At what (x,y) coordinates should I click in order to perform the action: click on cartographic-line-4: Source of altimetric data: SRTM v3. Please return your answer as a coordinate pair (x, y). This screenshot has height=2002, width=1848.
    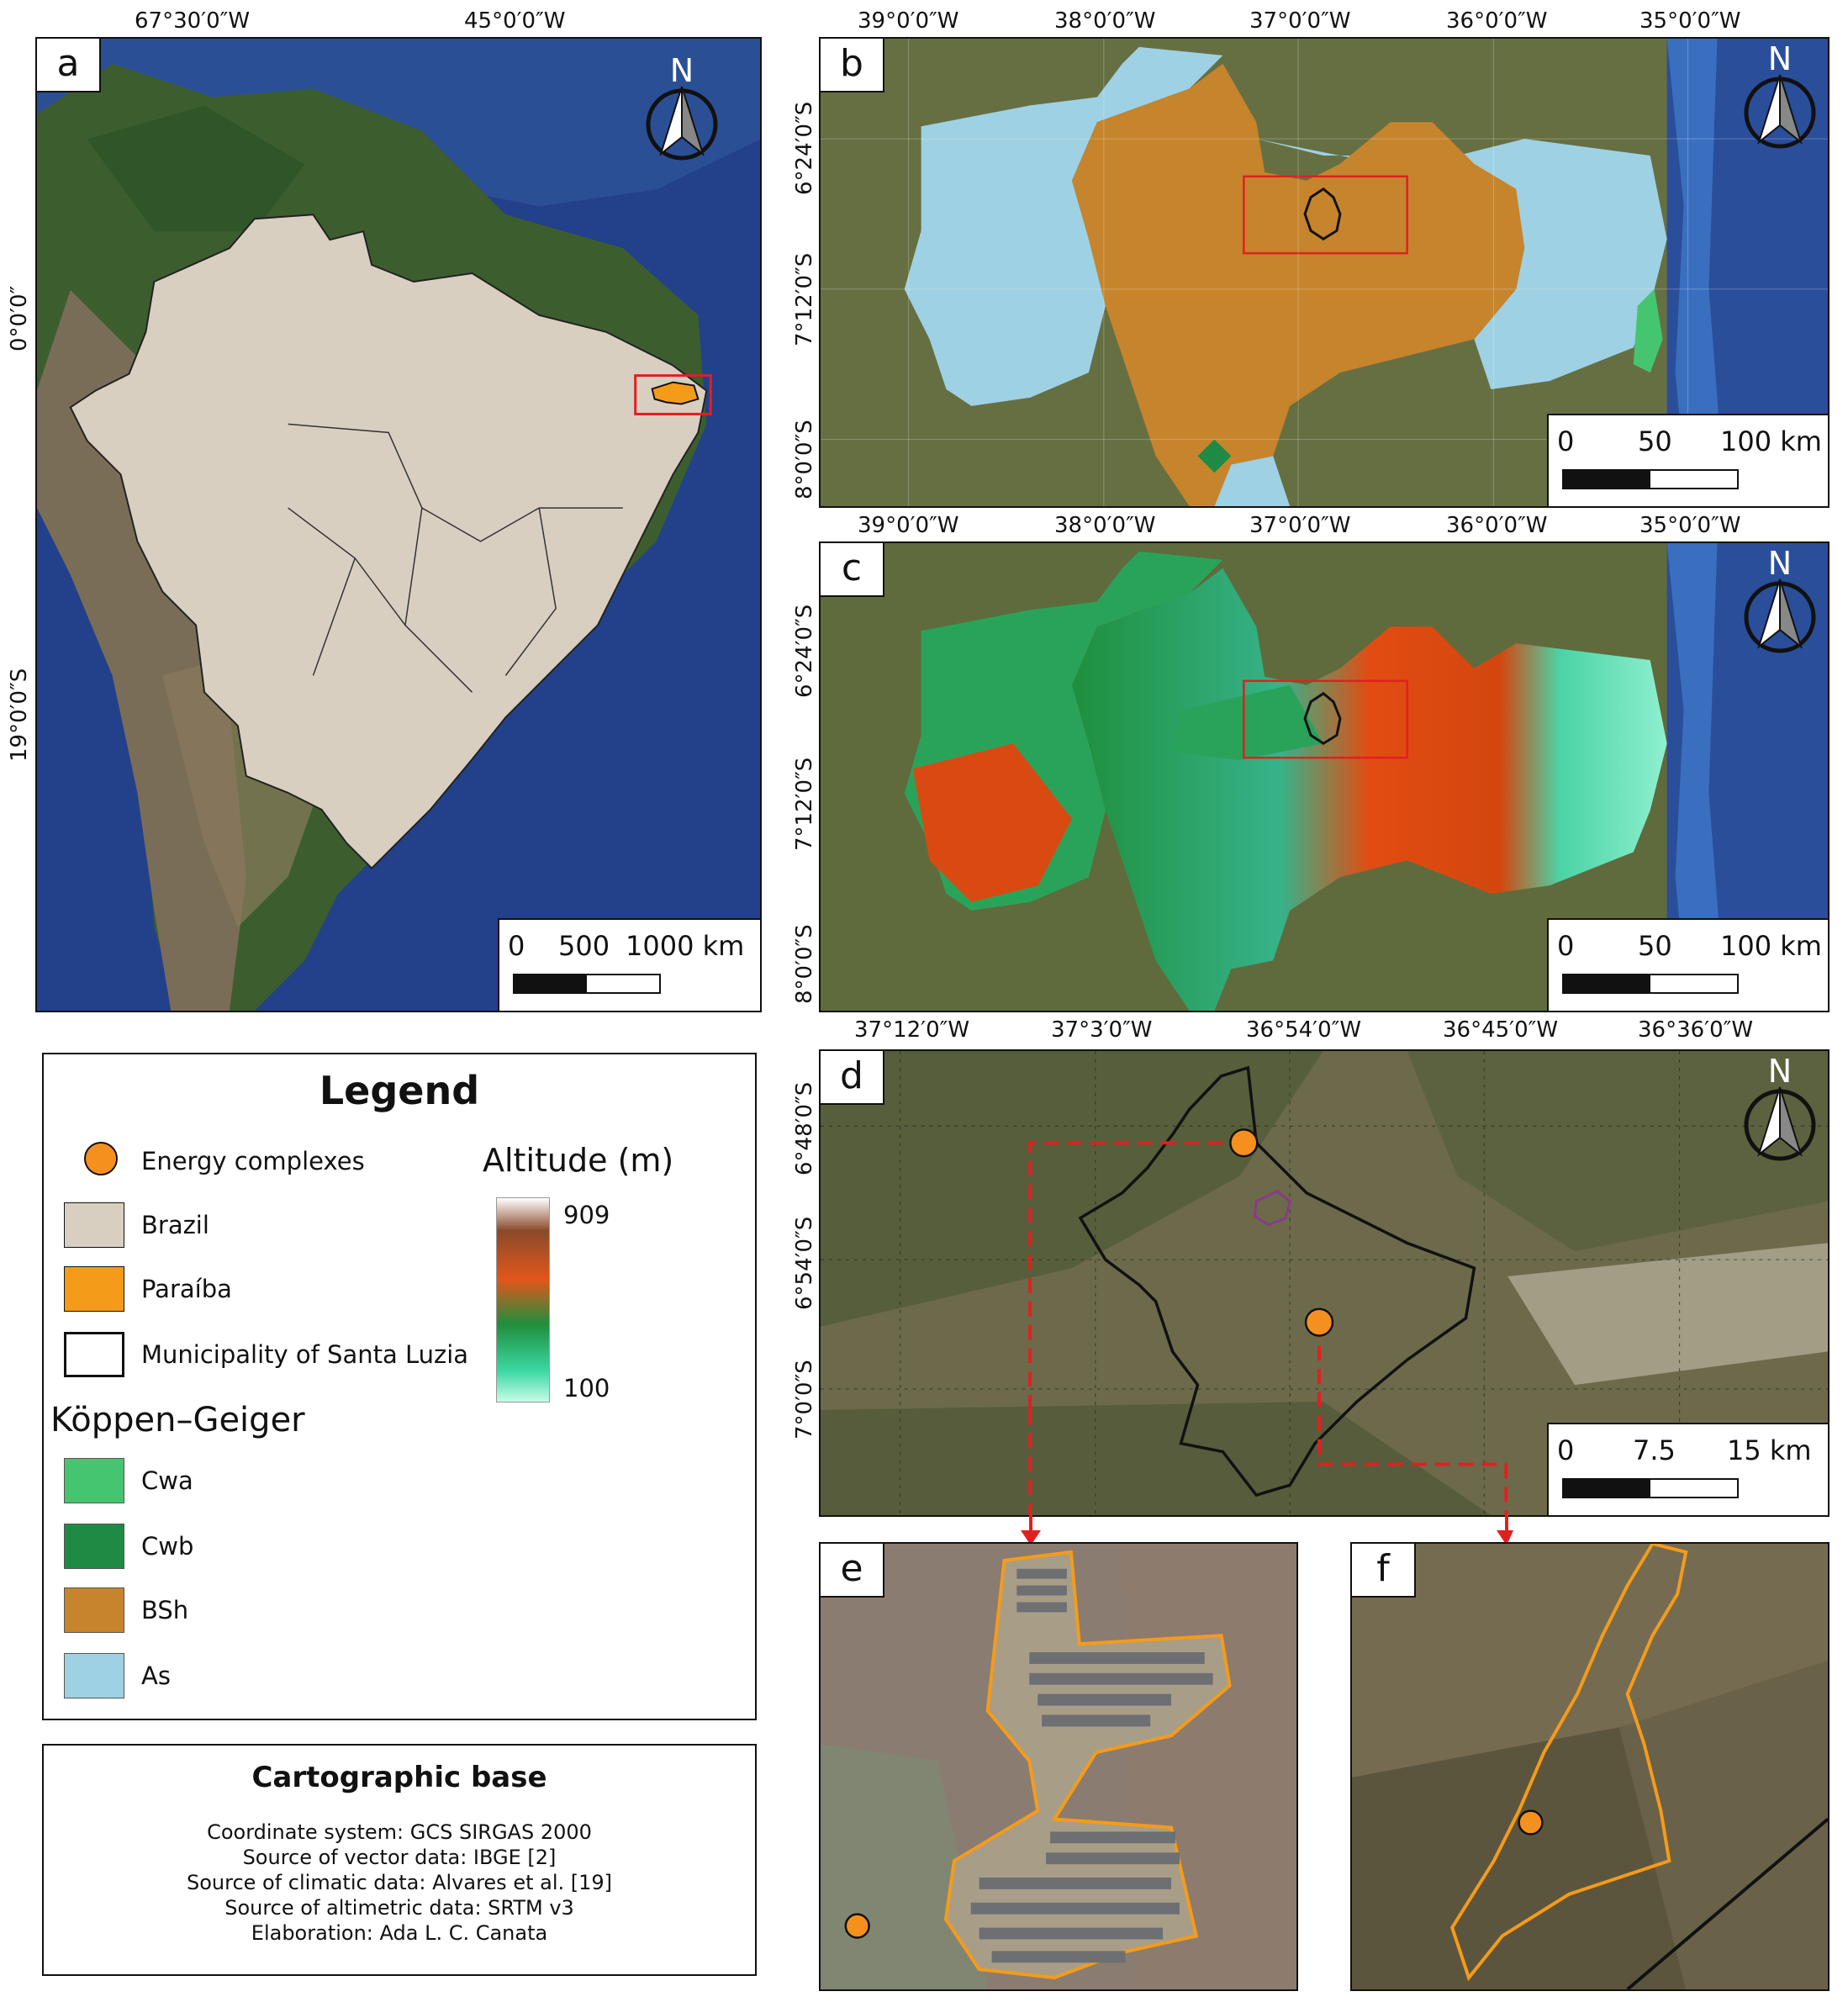
    Looking at the image, I should click on (399, 1908).